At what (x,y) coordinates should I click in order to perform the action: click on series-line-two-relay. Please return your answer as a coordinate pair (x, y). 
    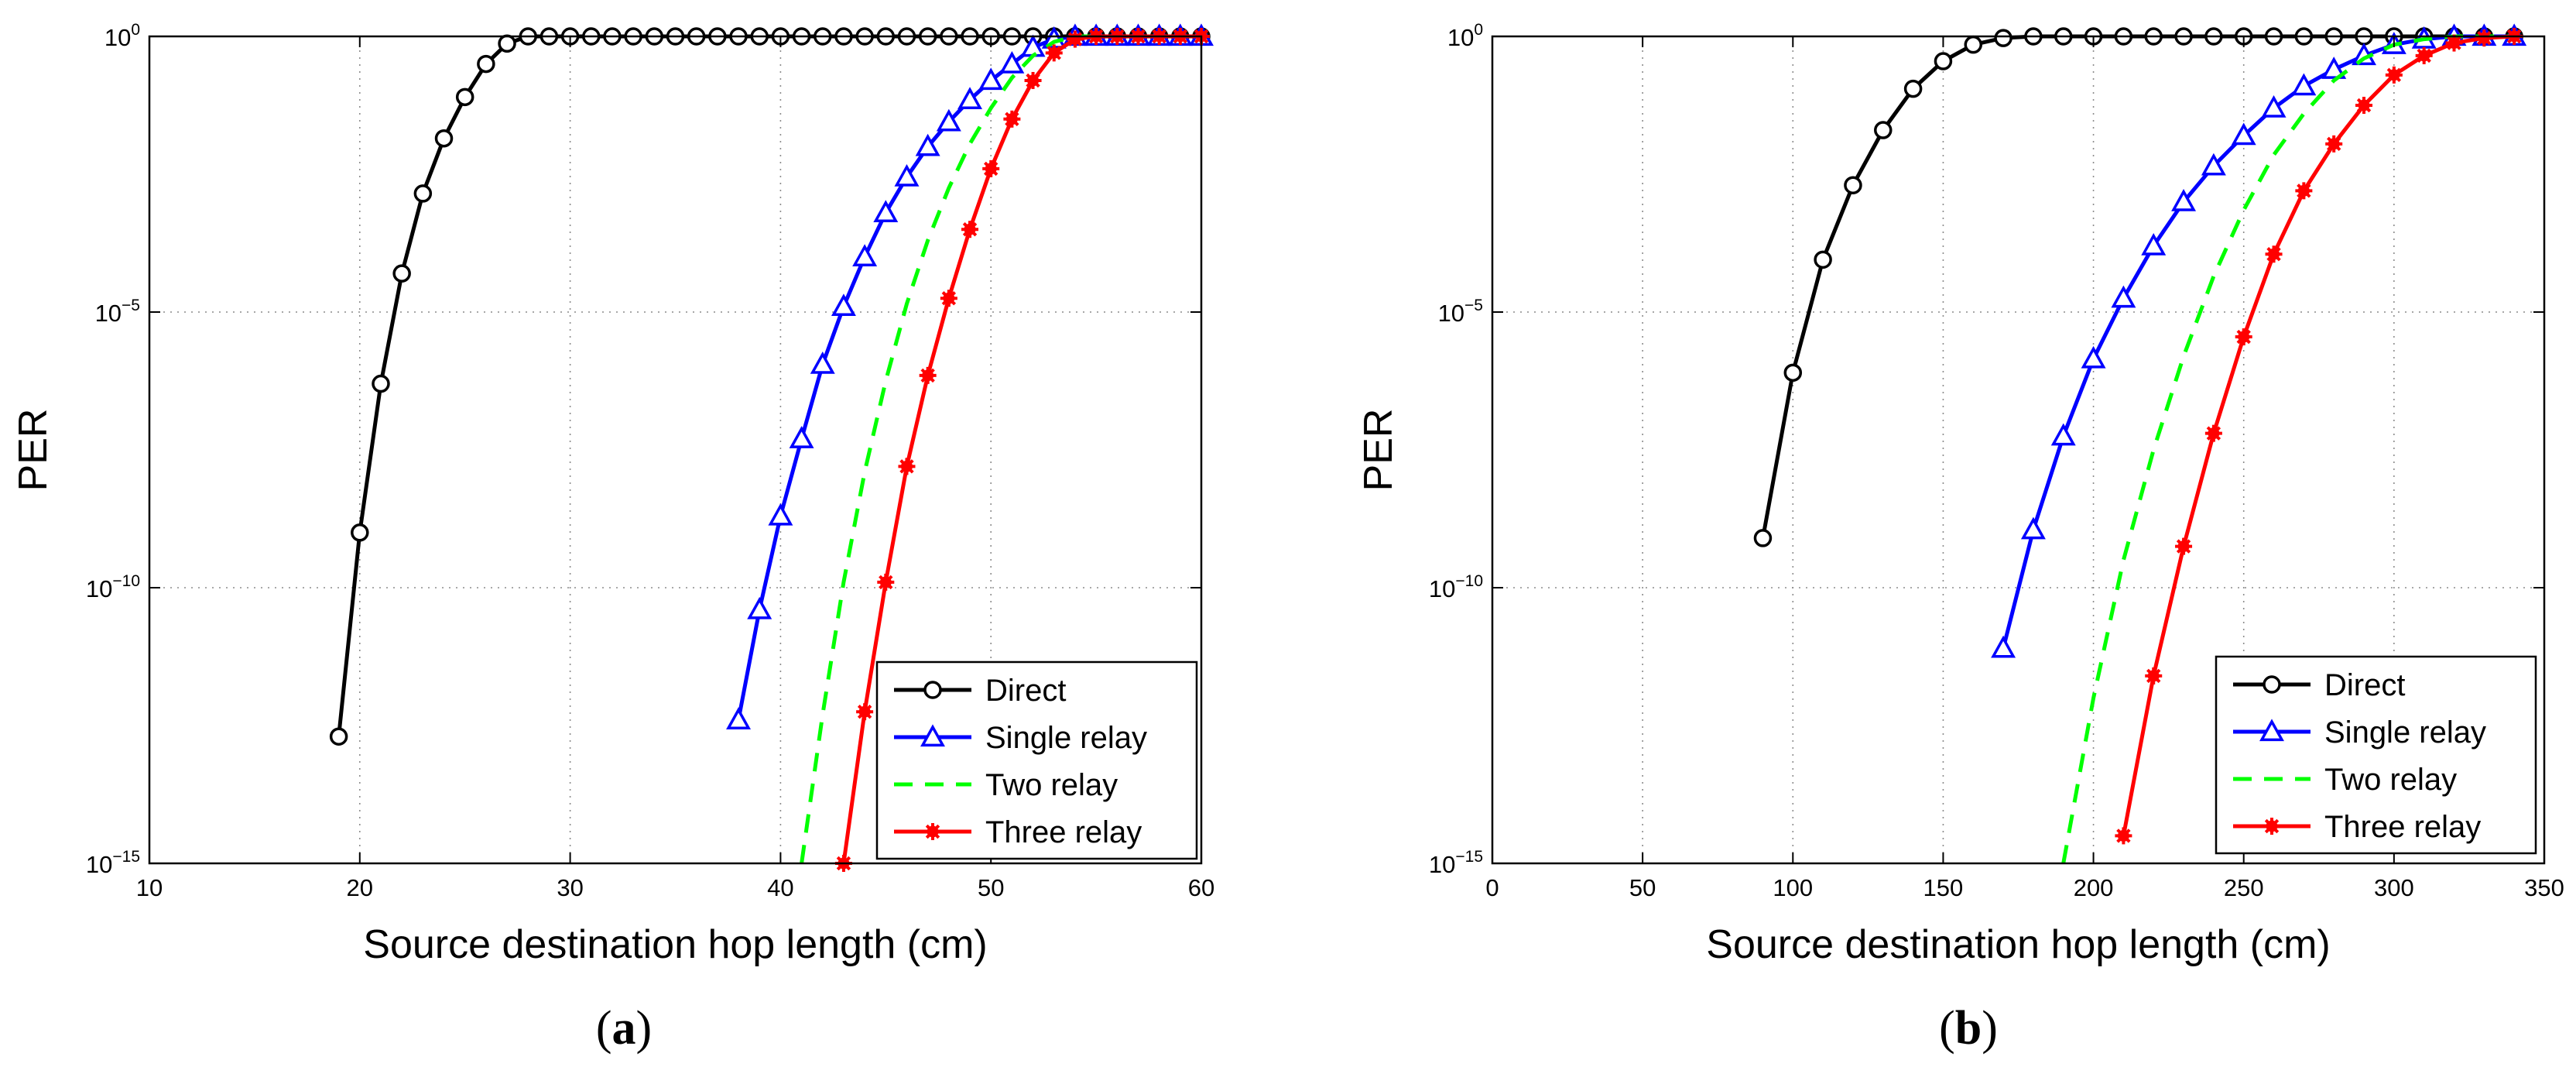
    Looking at the image, I should click on (1001, 449).